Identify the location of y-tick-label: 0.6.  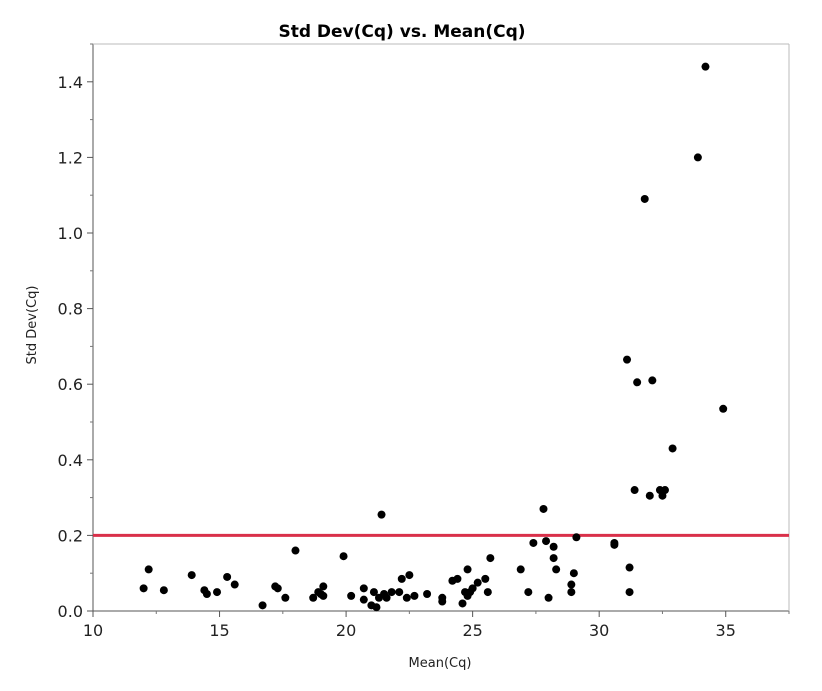
(70, 384).